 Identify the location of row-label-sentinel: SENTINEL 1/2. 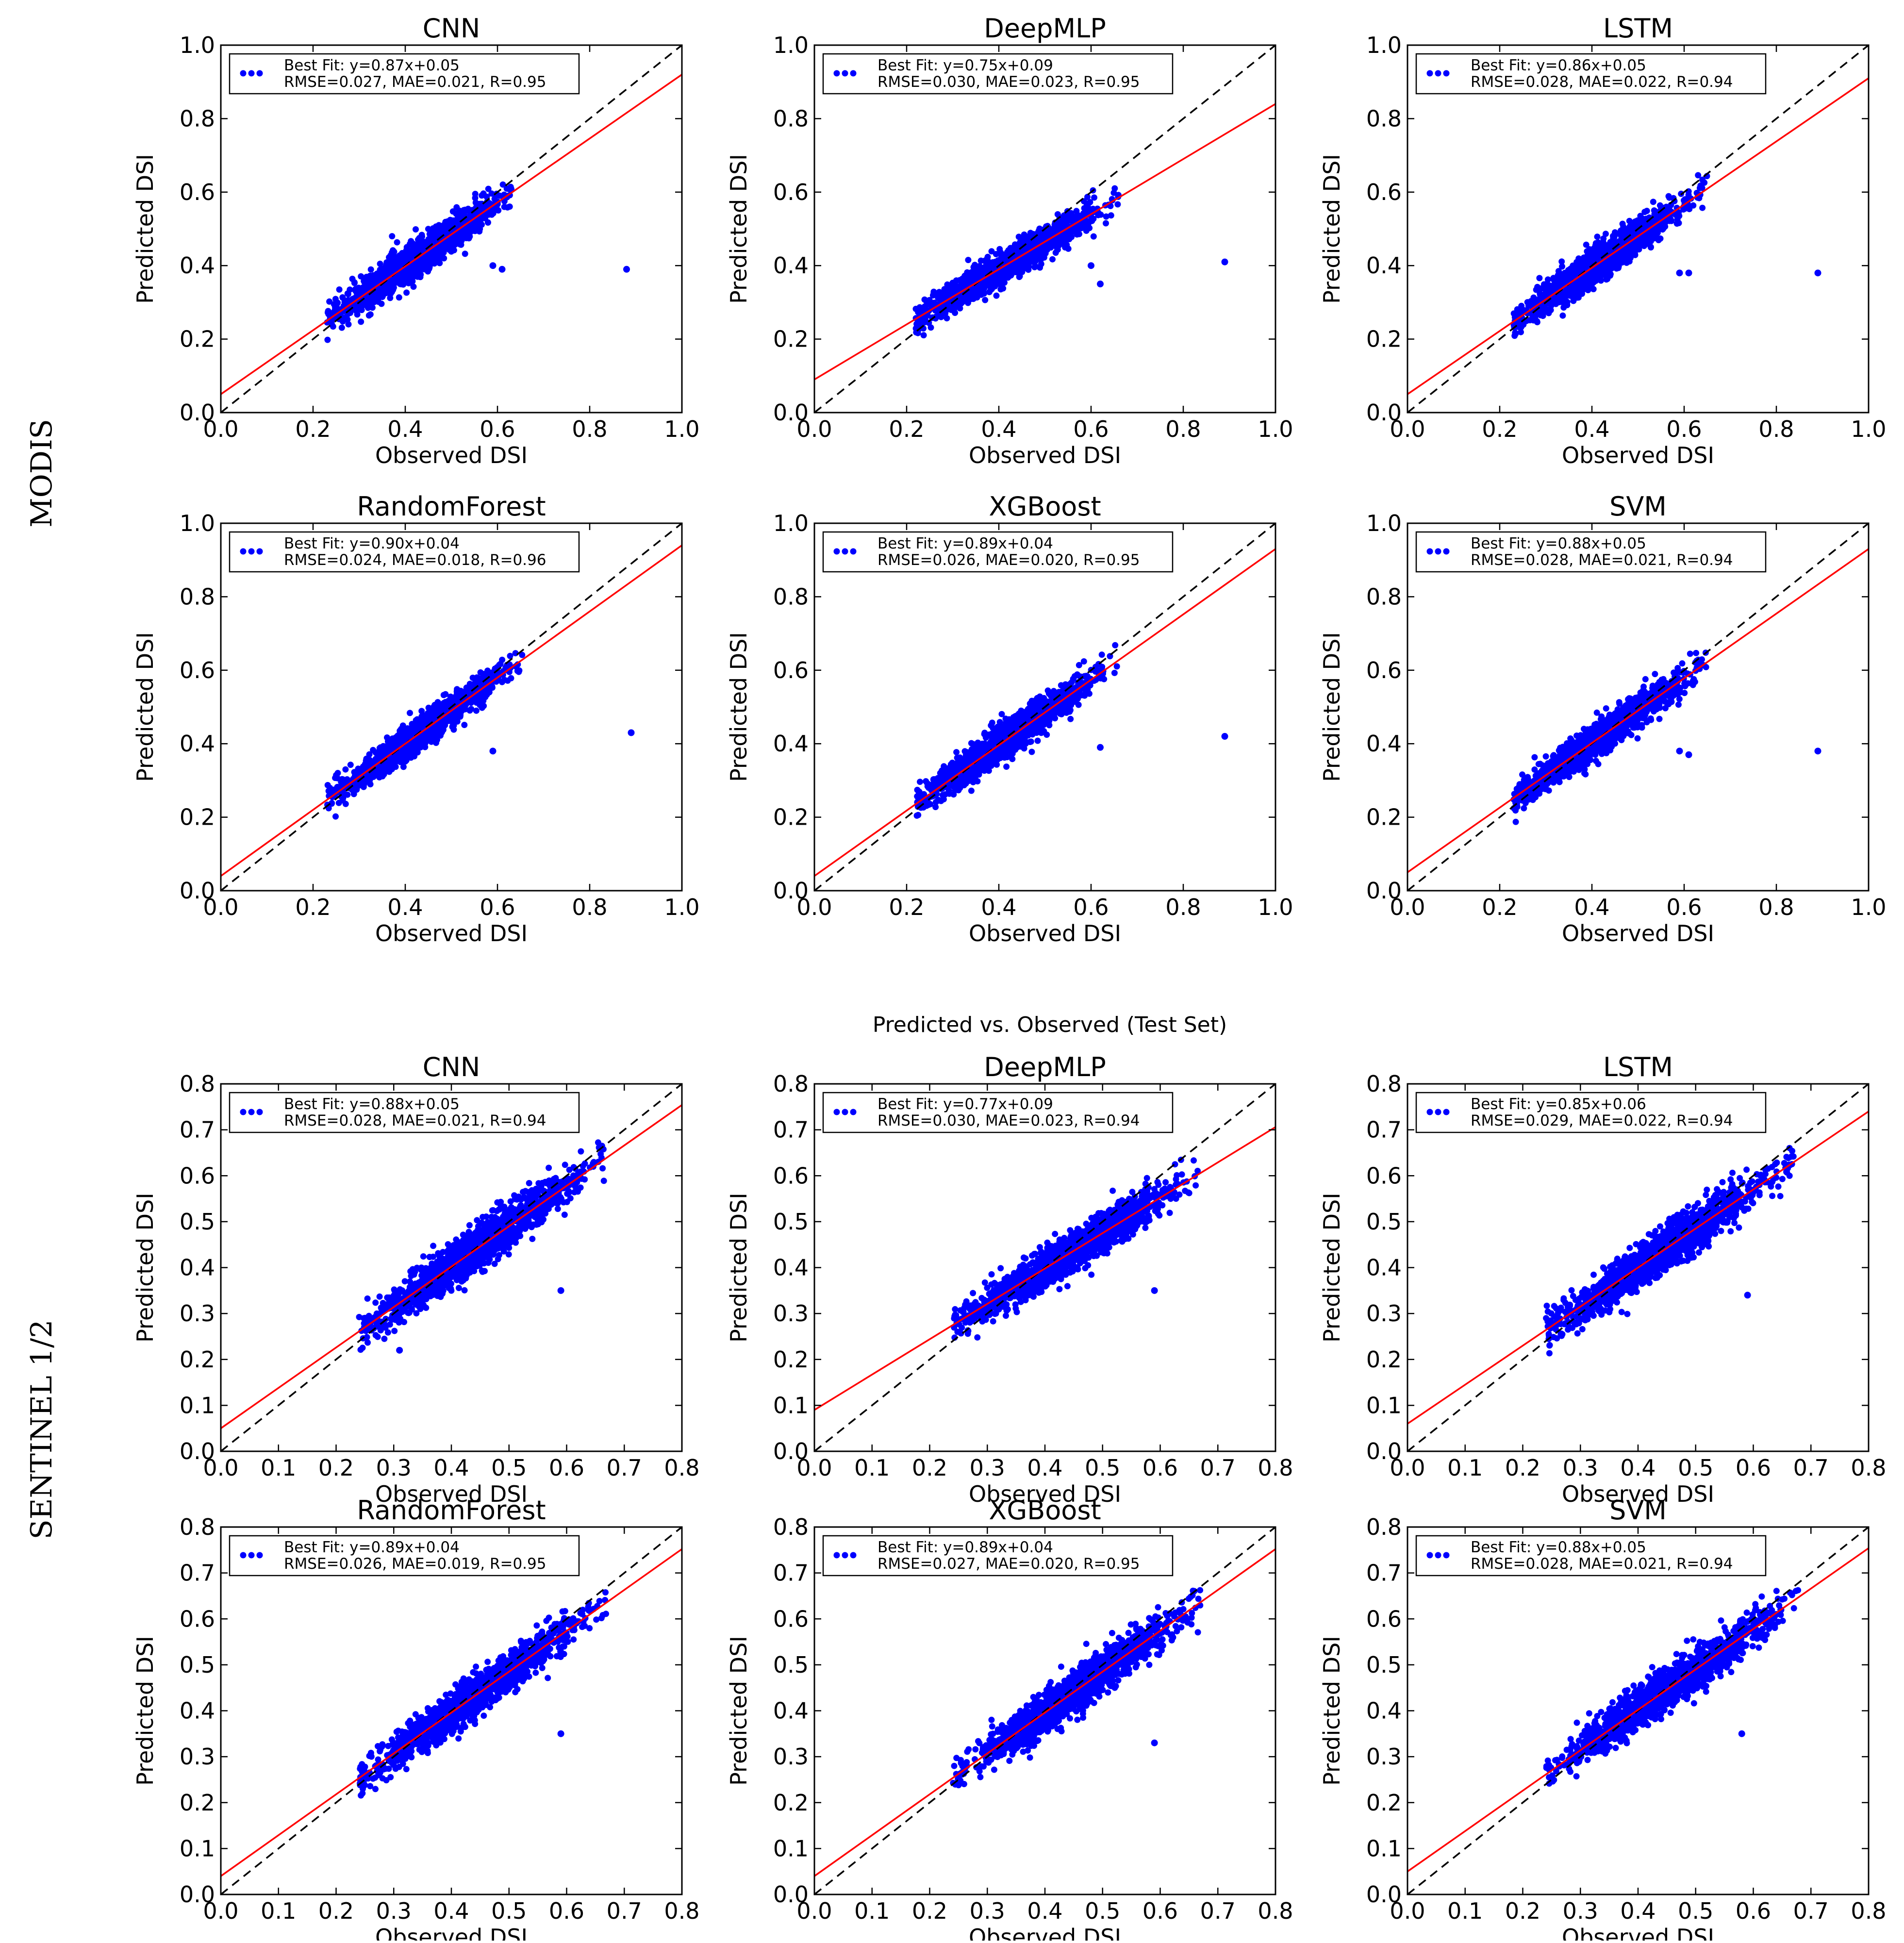
(42, 1430).